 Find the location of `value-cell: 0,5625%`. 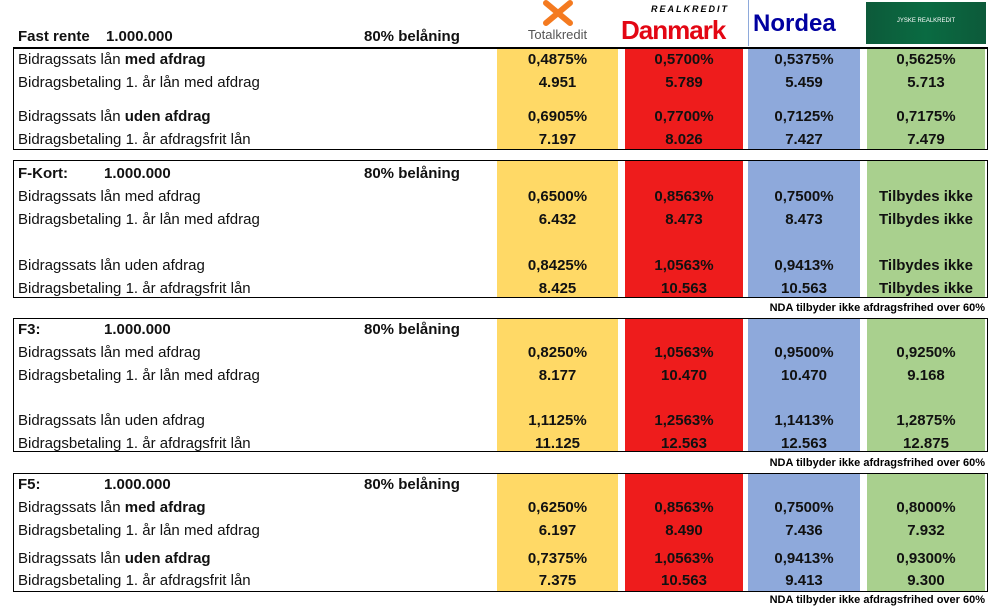

value-cell: 0,5625% is located at coordinates (926, 59).